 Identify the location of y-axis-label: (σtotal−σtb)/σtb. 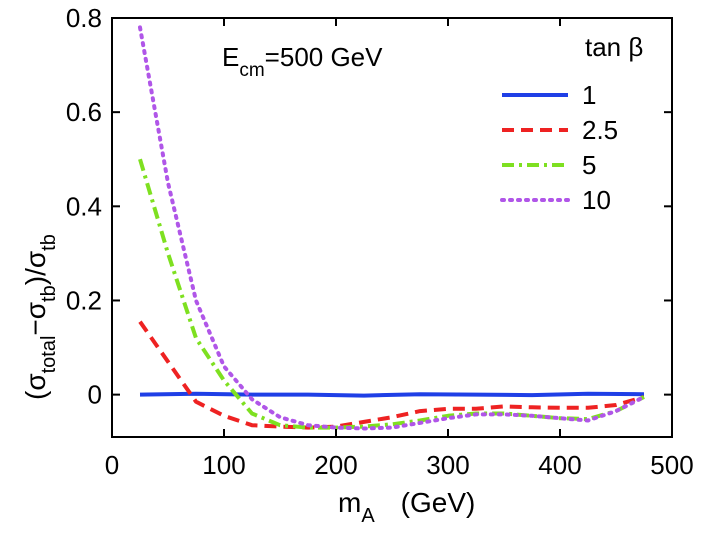
(40, 317).